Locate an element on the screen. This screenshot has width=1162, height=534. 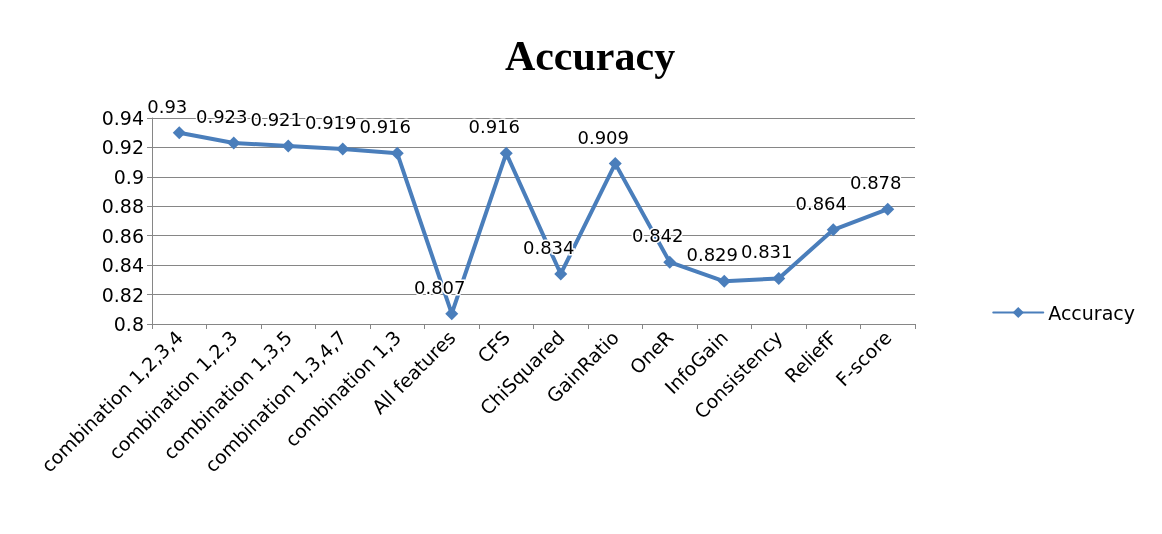
y-tick-label: 0.86 is located at coordinates (122, 235).